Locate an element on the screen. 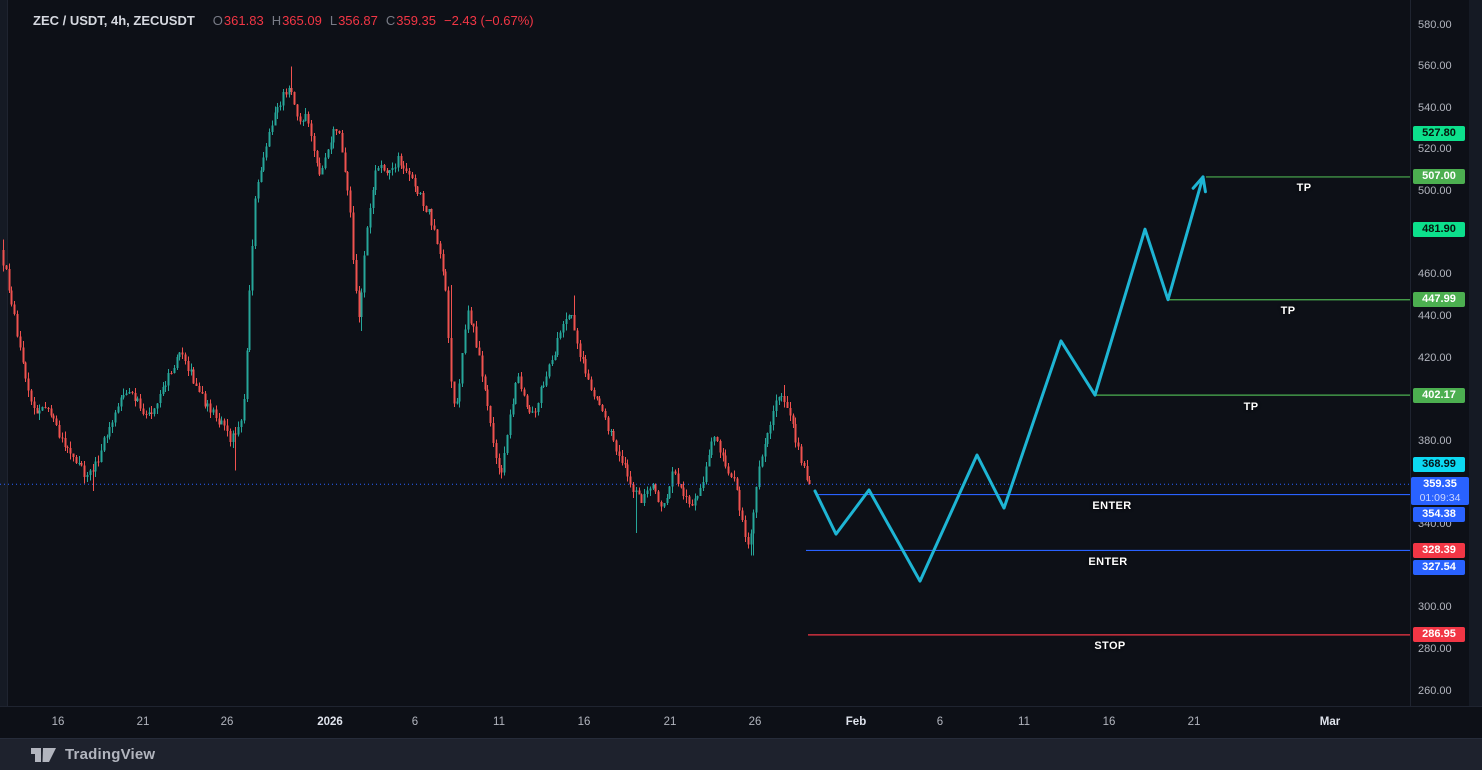 Image resolution: width=1482 pixels, height=770 pixels. price-tick: 280.00 is located at coordinates (1435, 648).